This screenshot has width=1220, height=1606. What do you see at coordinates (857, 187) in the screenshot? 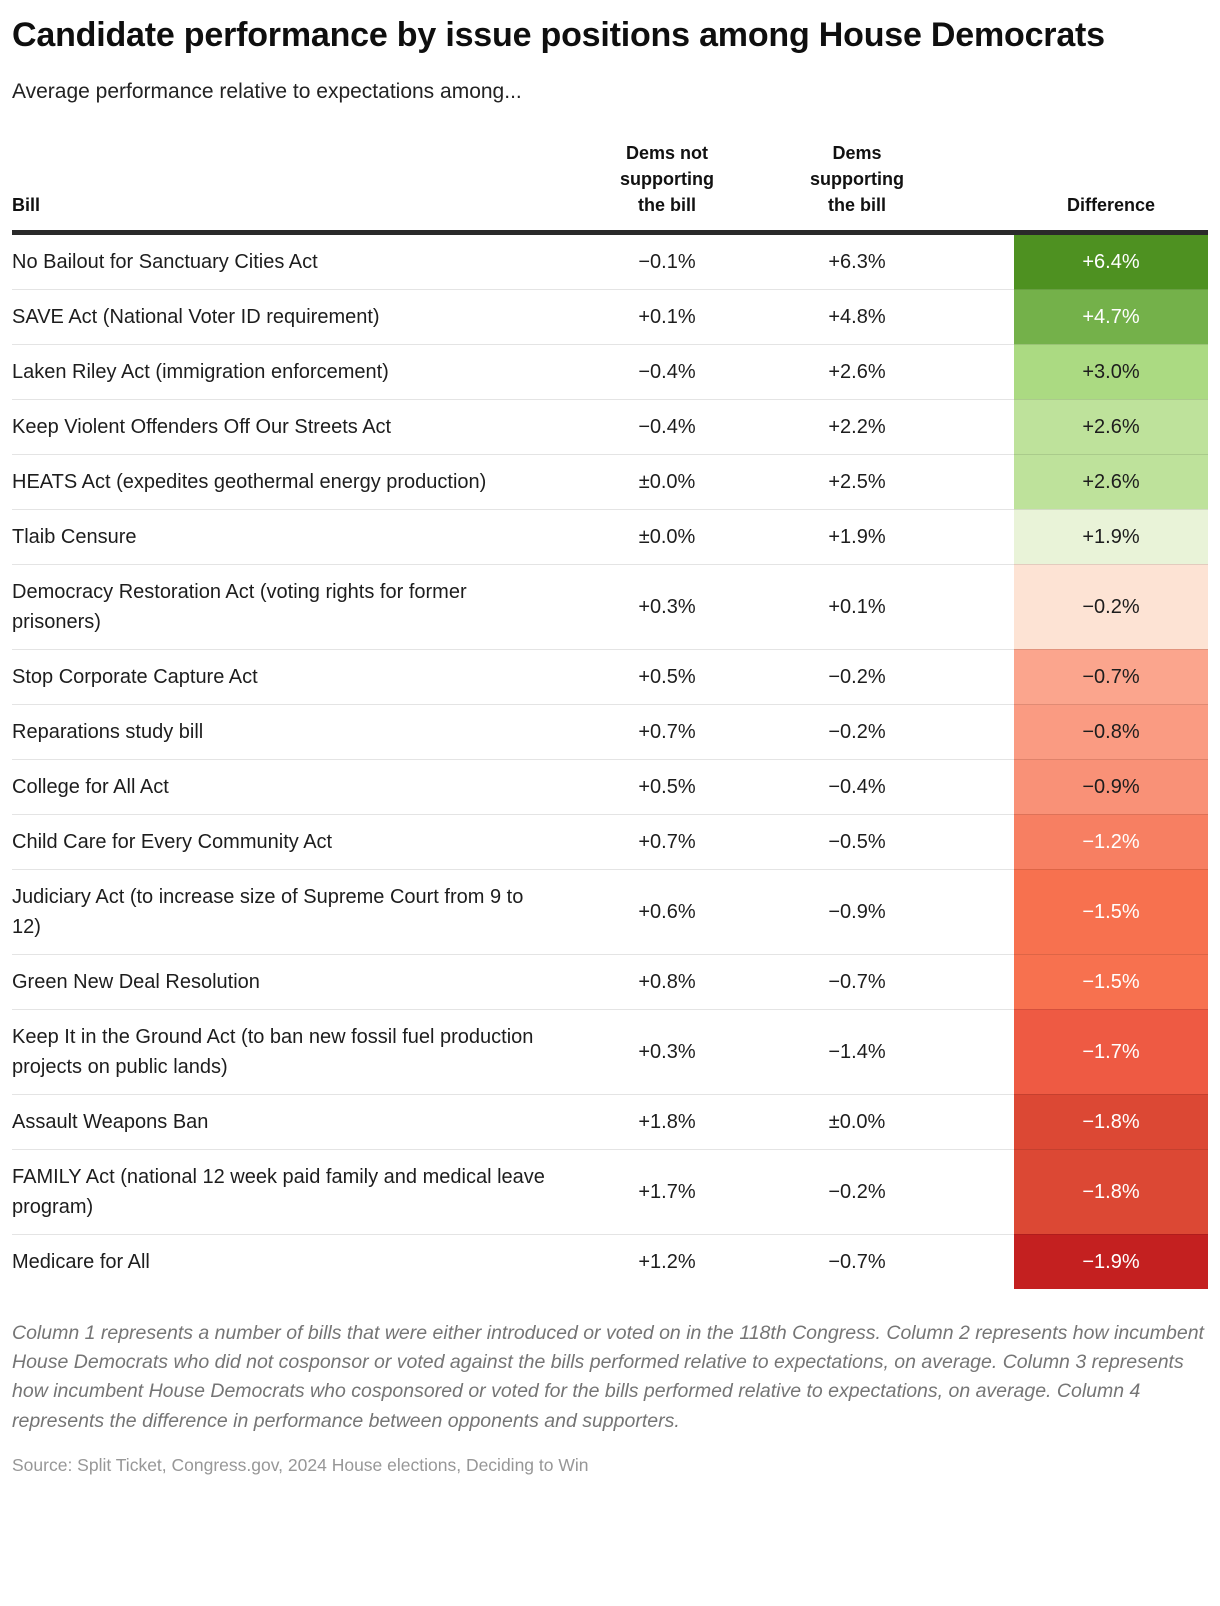
I see `column-header-supporting: Dems supporting the bill` at bounding box center [857, 187].